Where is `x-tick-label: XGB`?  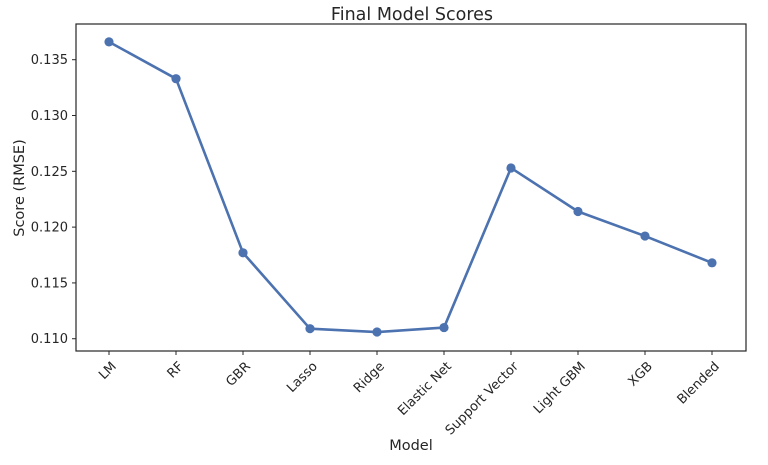 x-tick-label: XGB is located at coordinates (640, 374).